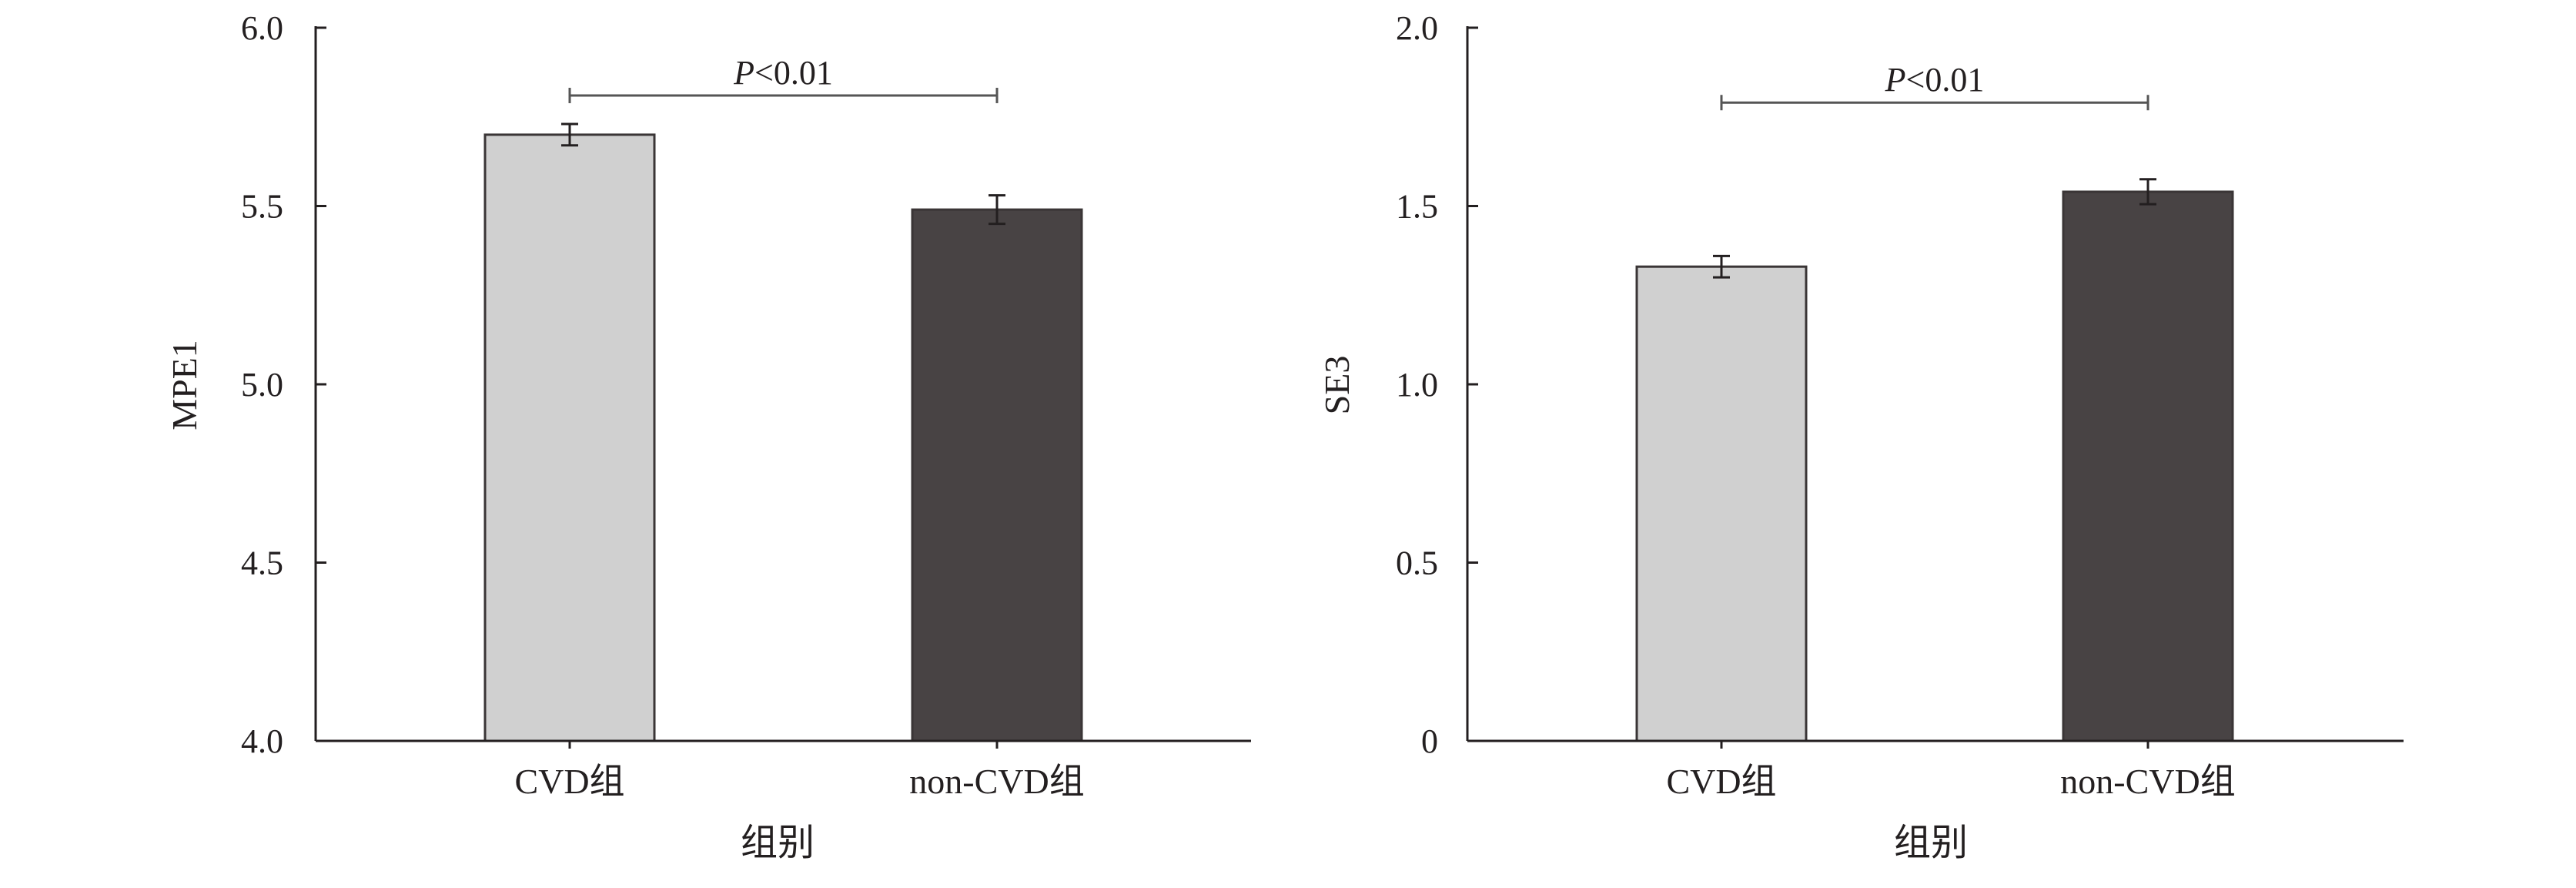  Describe the element at coordinates (1417, 207) in the screenshot. I see `y-tick-label: 1.5` at that location.